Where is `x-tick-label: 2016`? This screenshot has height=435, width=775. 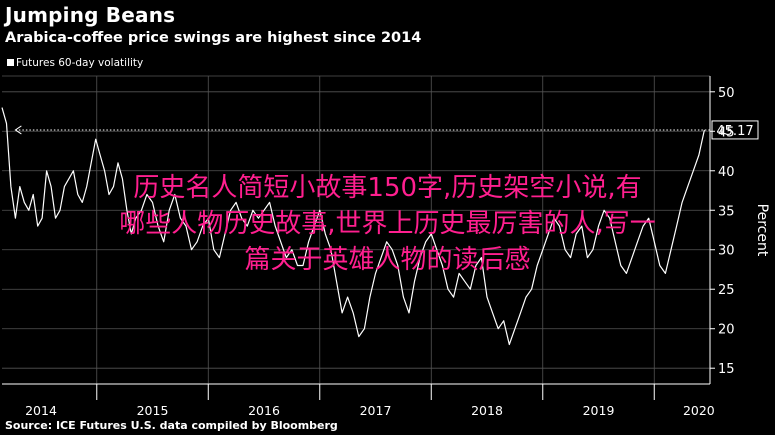 x-tick-label: 2016 is located at coordinates (264, 410).